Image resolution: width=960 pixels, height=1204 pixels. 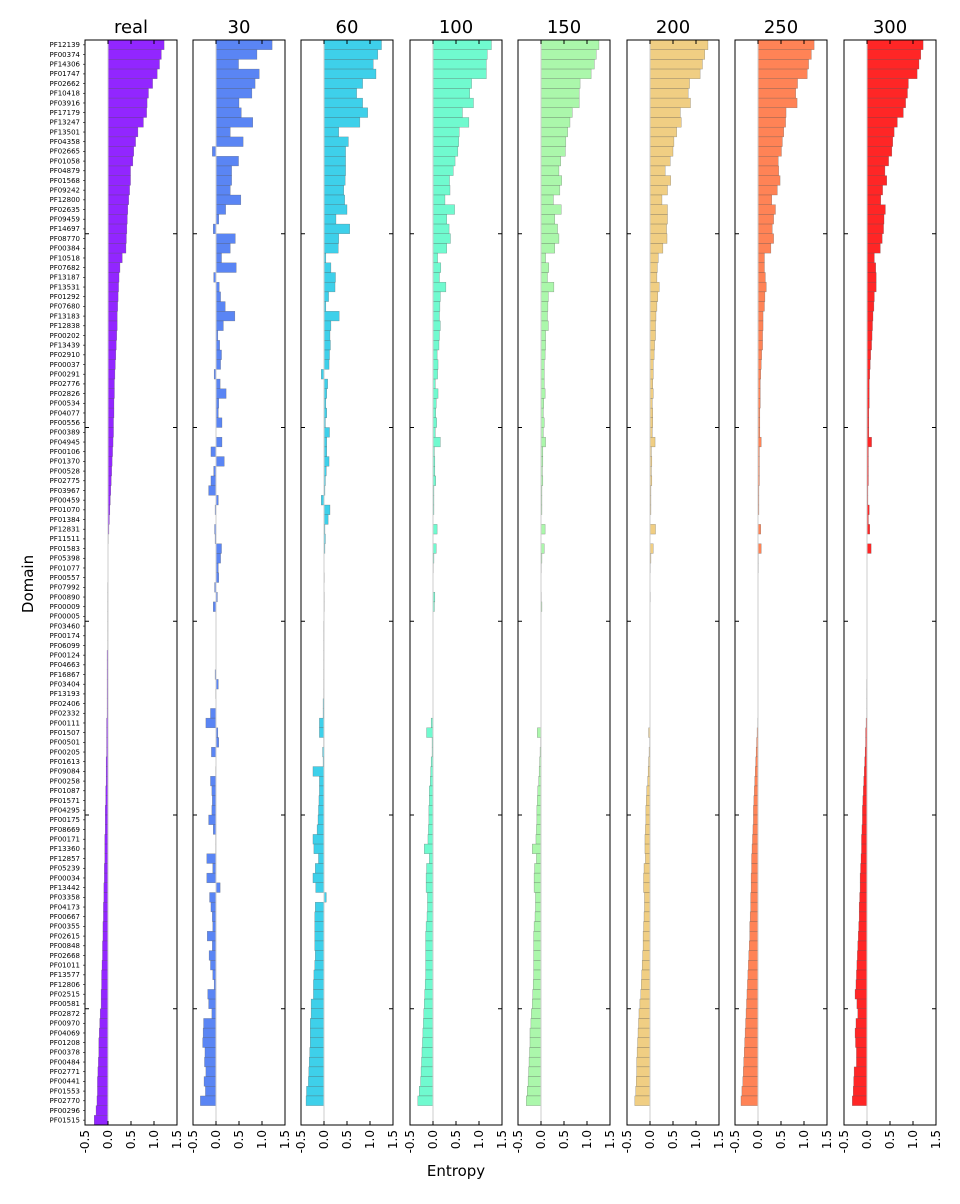 What do you see at coordinates (64, 45) in the screenshot?
I see `domain-label: PF12139` at bounding box center [64, 45].